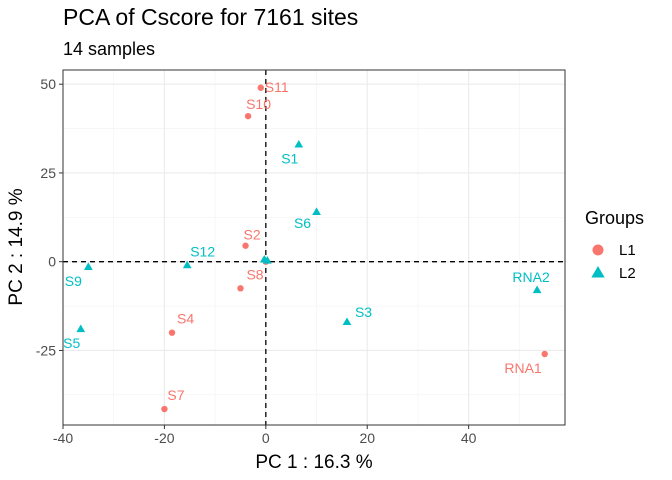 The width and height of the screenshot is (672, 480). What do you see at coordinates (258, 104) in the screenshot?
I see `data-label-s10: S10` at bounding box center [258, 104].